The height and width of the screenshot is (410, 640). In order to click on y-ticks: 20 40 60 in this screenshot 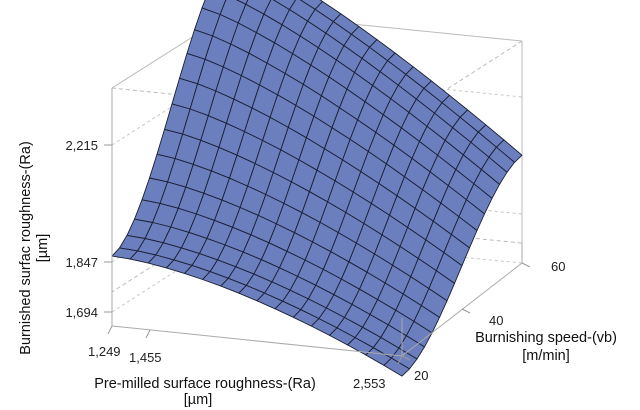, I will do `click(483, 321)`.